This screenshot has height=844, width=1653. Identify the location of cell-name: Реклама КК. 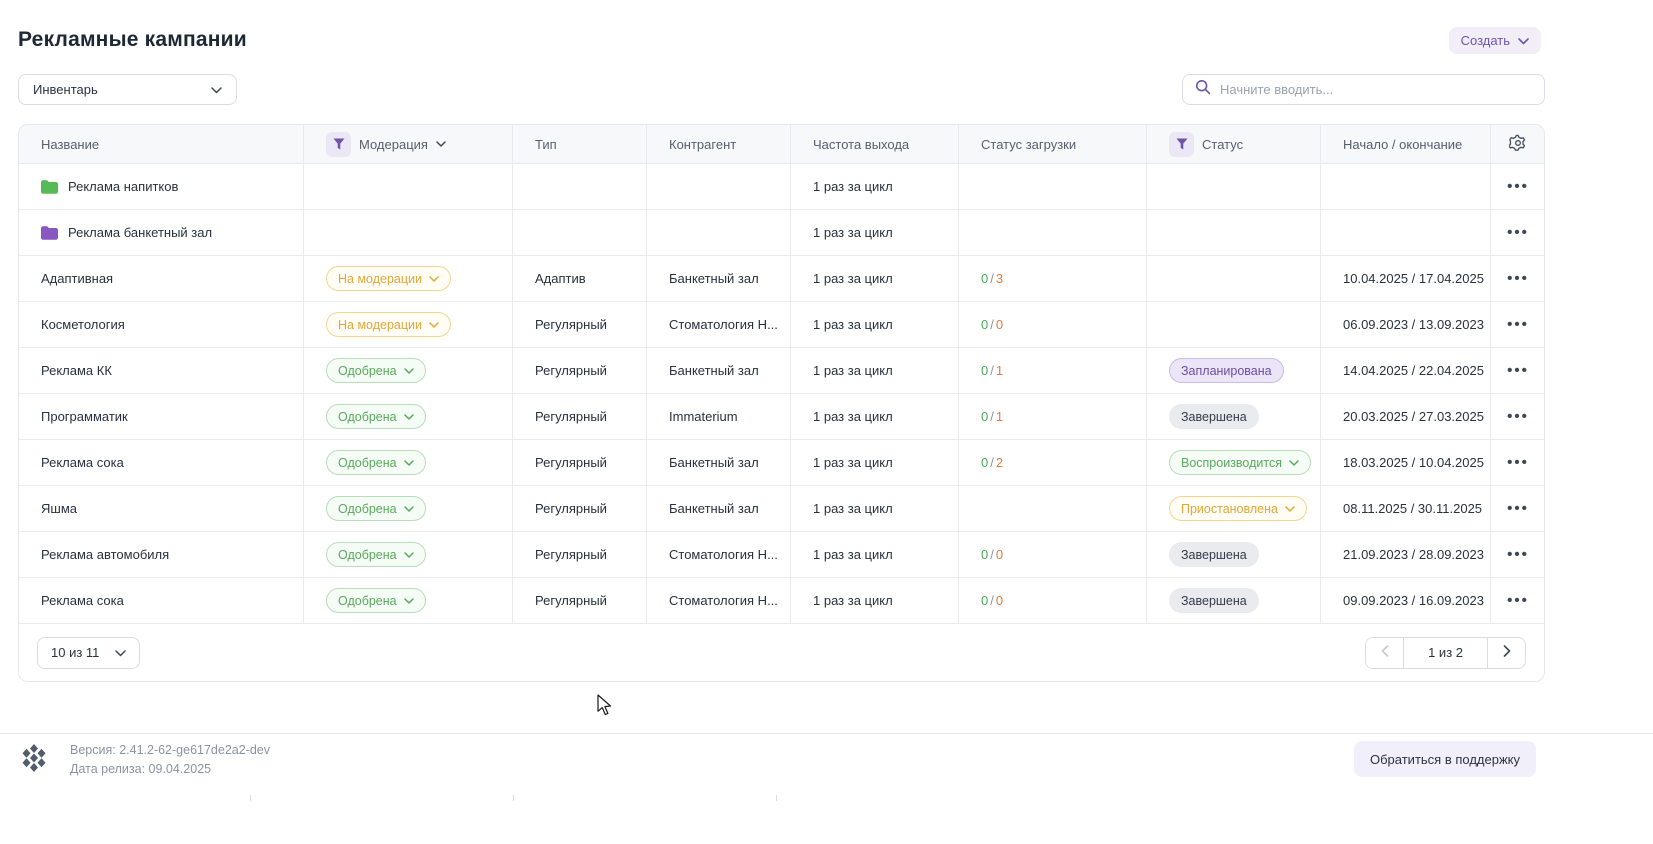
(161, 370).